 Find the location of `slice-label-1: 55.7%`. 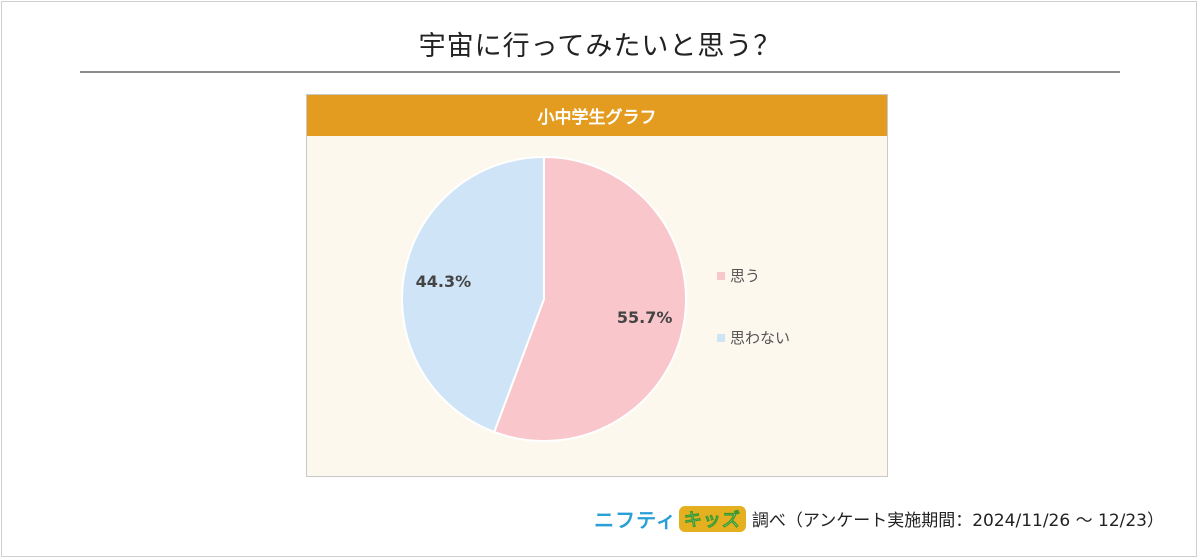

slice-label-1: 55.7% is located at coordinates (645, 317).